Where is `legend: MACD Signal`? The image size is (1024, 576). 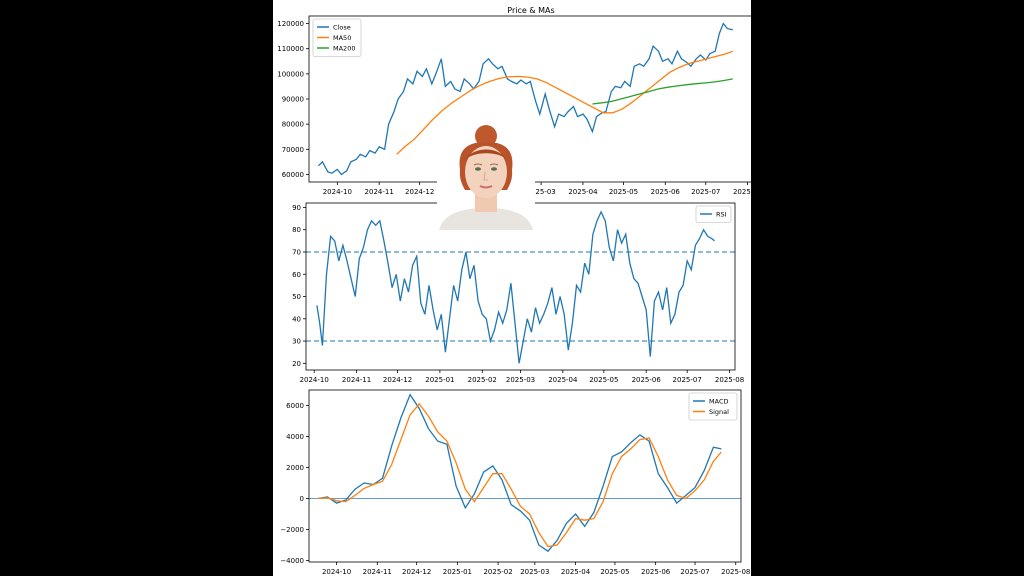 legend: MACD Signal is located at coordinates (713, 406).